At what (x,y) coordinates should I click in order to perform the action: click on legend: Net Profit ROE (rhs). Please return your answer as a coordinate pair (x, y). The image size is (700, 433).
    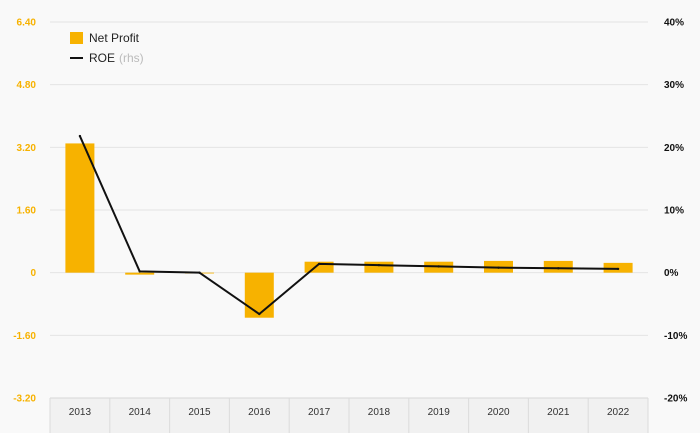
    Looking at the image, I should click on (107, 48).